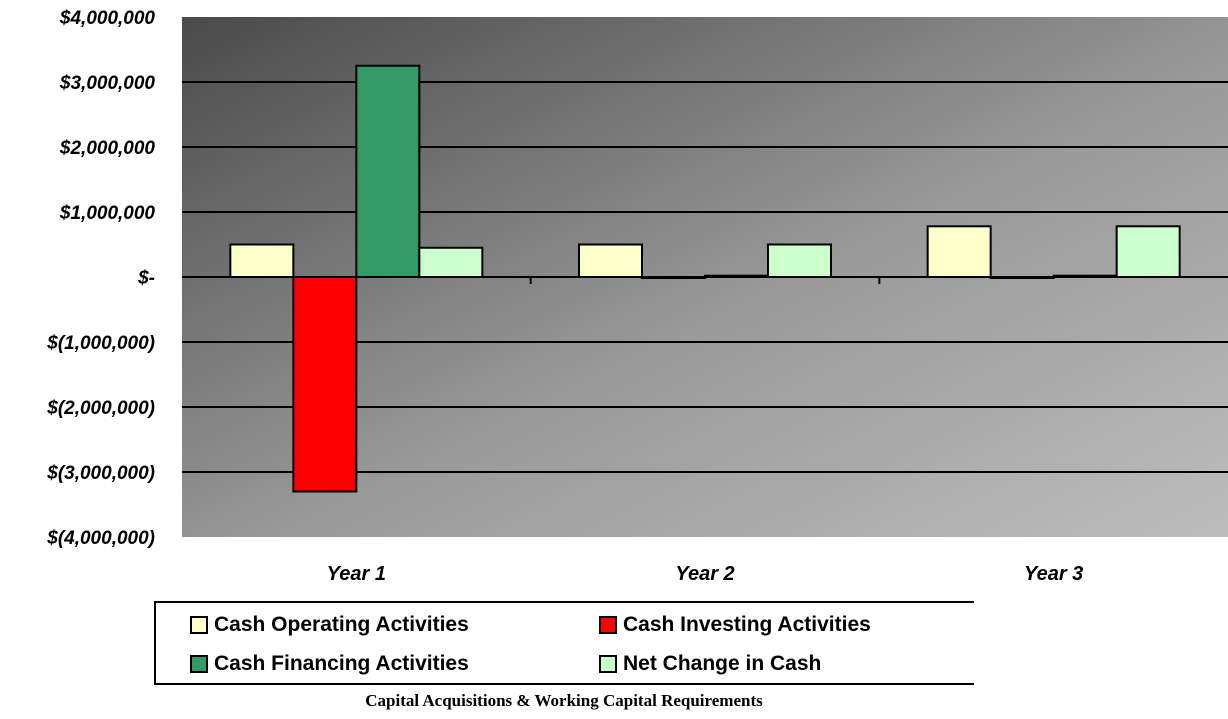  What do you see at coordinates (100, 343) in the screenshot?
I see `y-tick-label: $(1,000,000)` at bounding box center [100, 343].